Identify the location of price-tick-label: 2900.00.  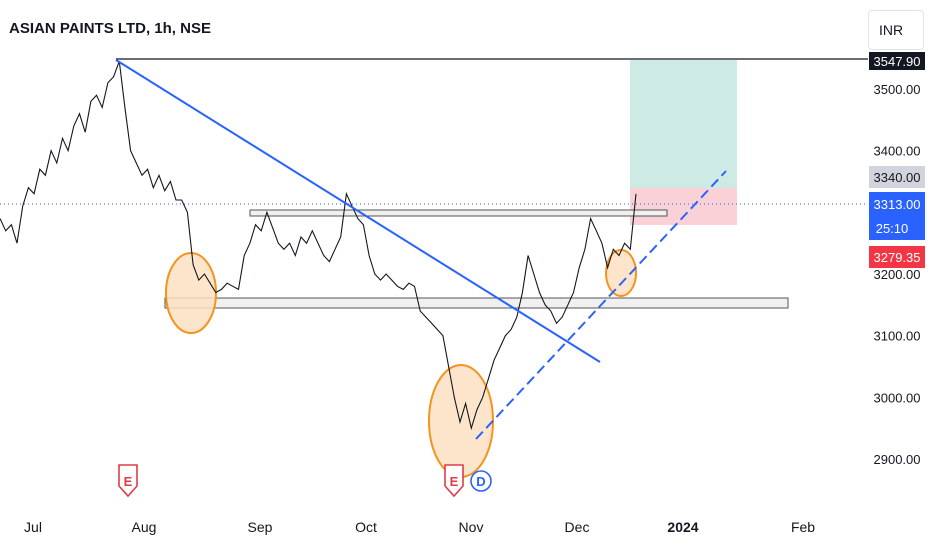
(897, 459).